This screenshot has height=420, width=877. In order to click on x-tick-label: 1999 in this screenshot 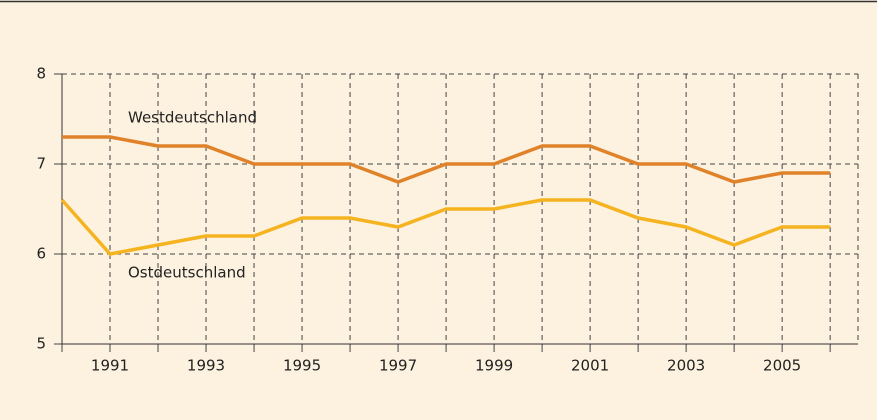, I will do `click(494, 366)`.